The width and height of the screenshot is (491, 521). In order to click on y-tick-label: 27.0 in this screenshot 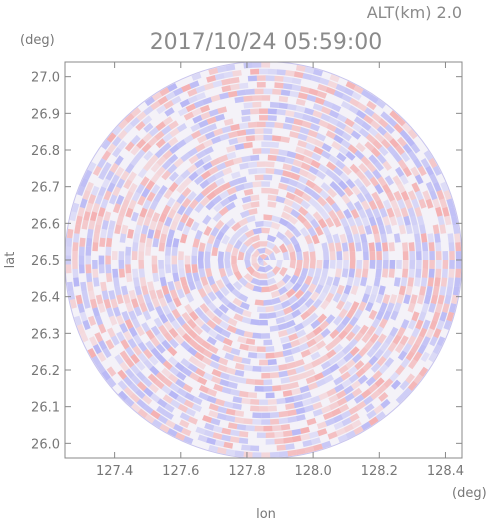, I will do `click(45, 78)`.